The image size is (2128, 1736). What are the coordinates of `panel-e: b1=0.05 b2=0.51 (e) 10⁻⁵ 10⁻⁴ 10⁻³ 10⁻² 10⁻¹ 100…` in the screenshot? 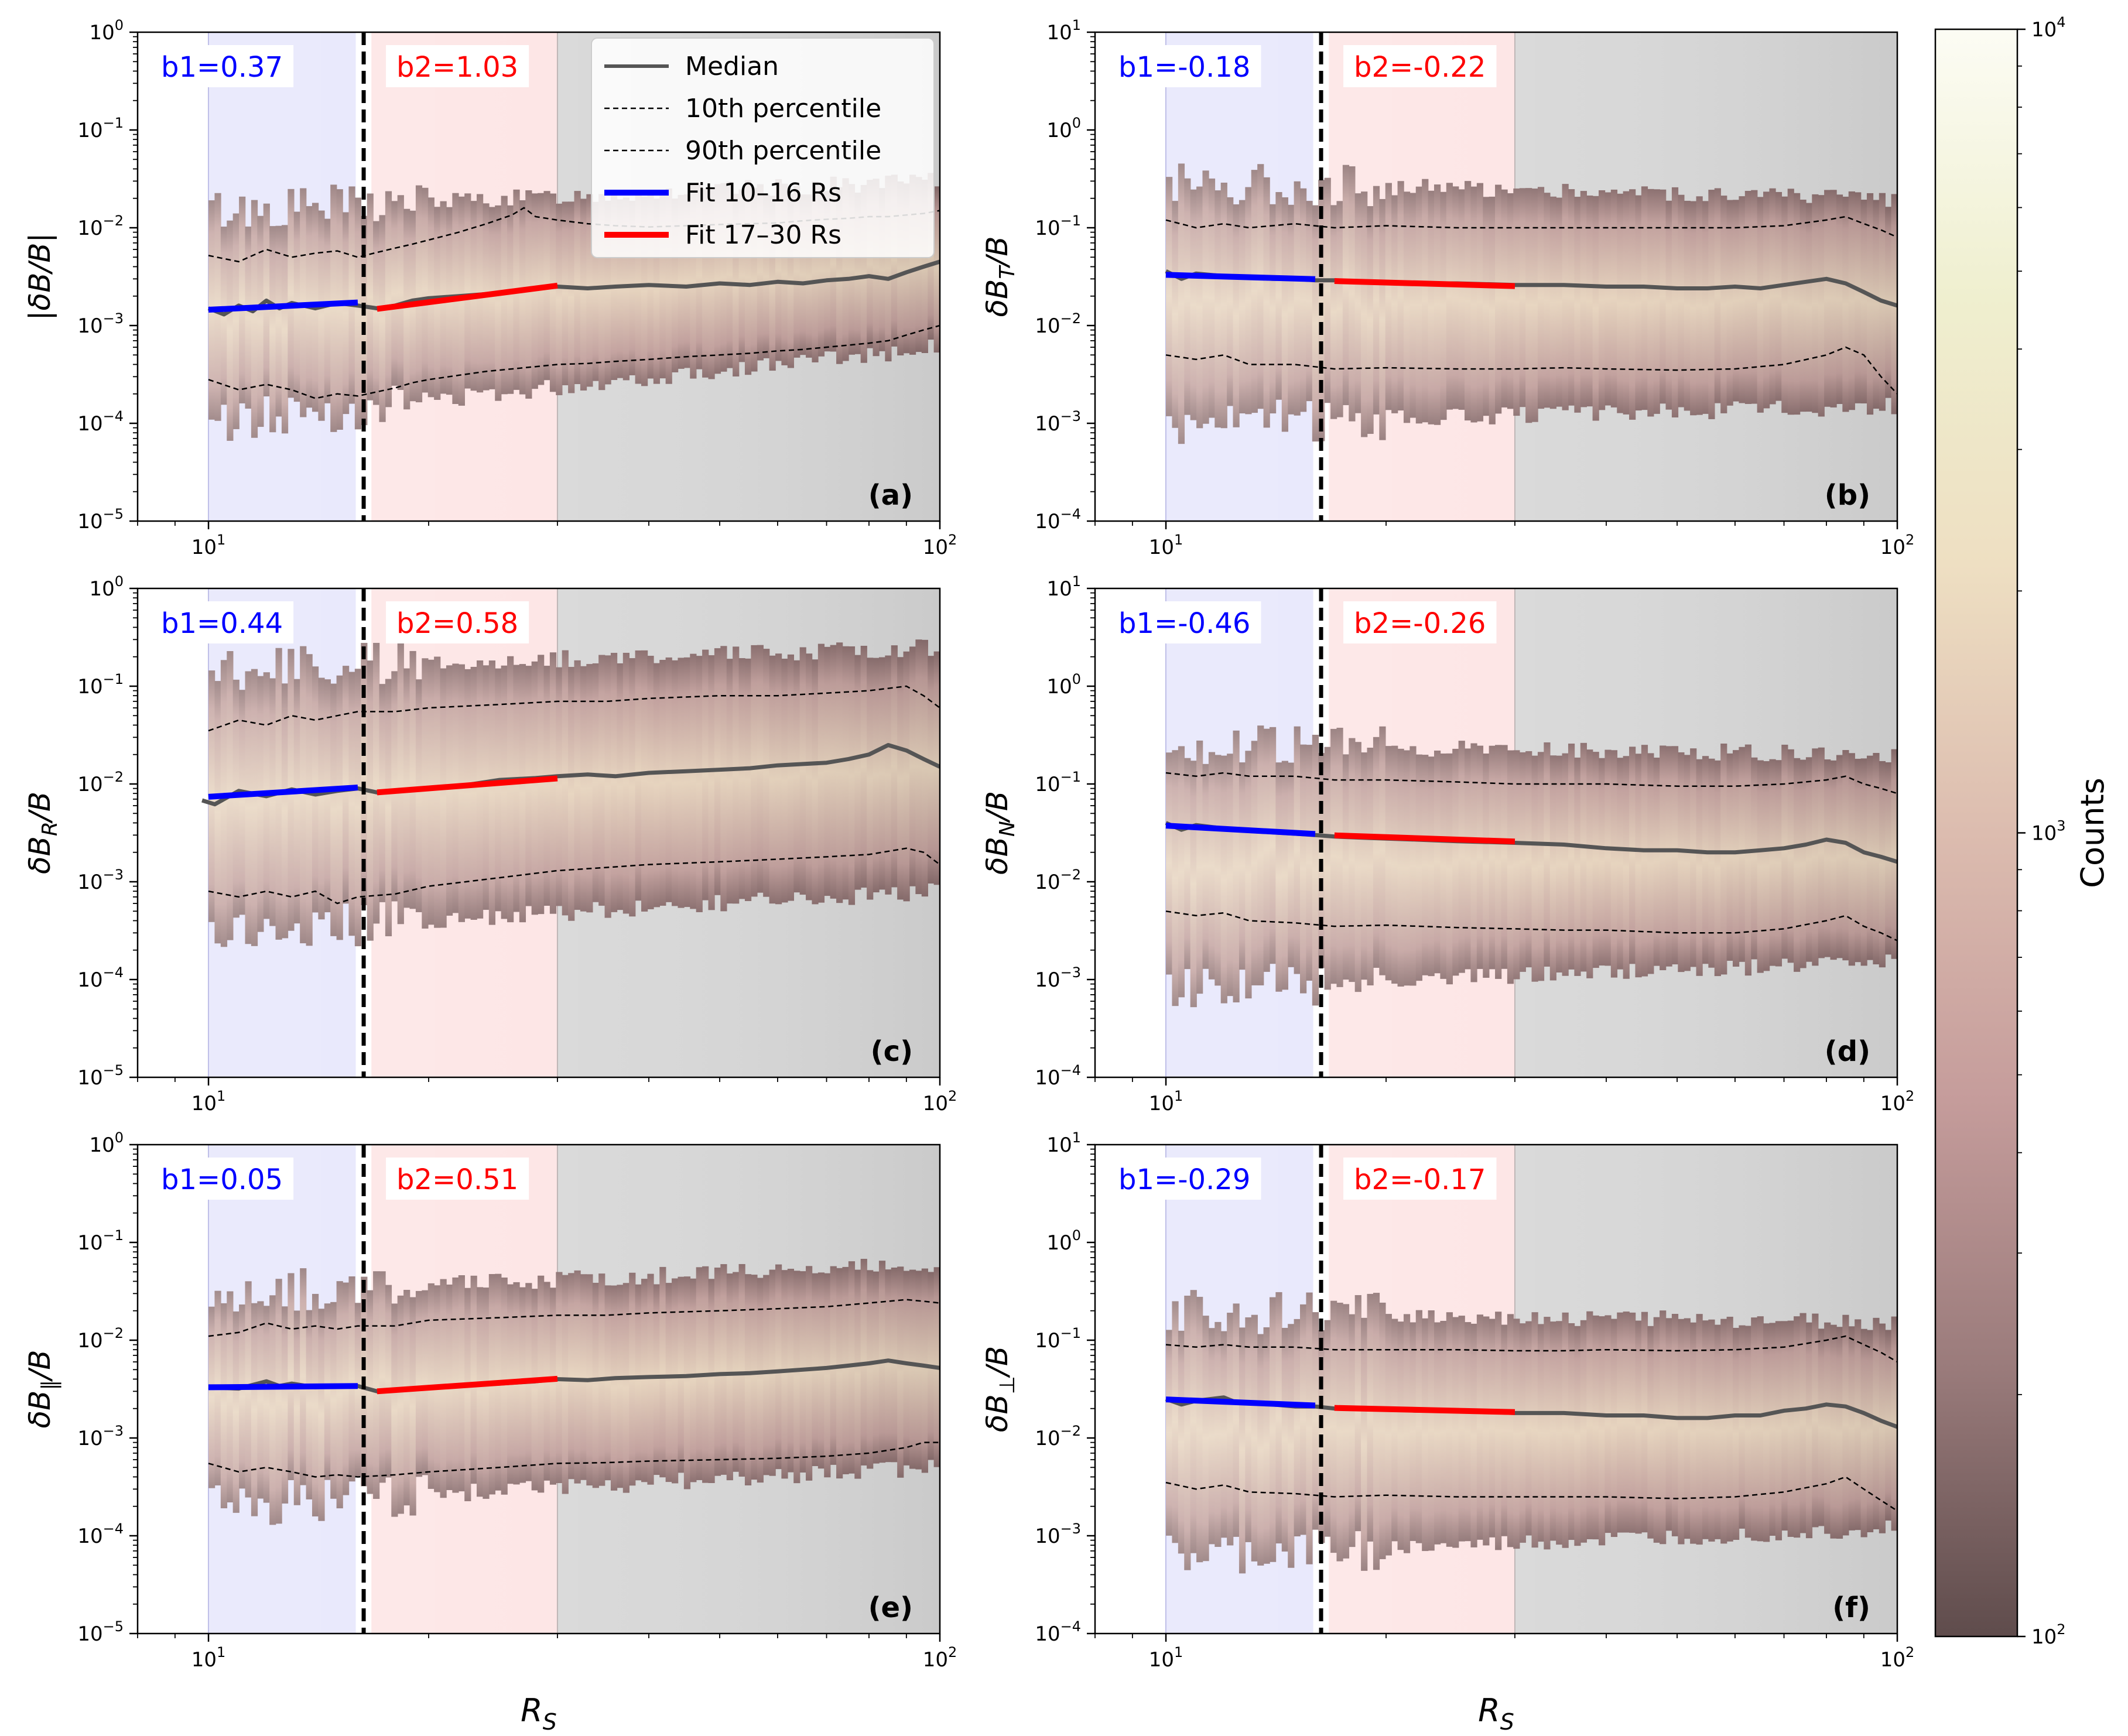 It's located at (490, 1400).